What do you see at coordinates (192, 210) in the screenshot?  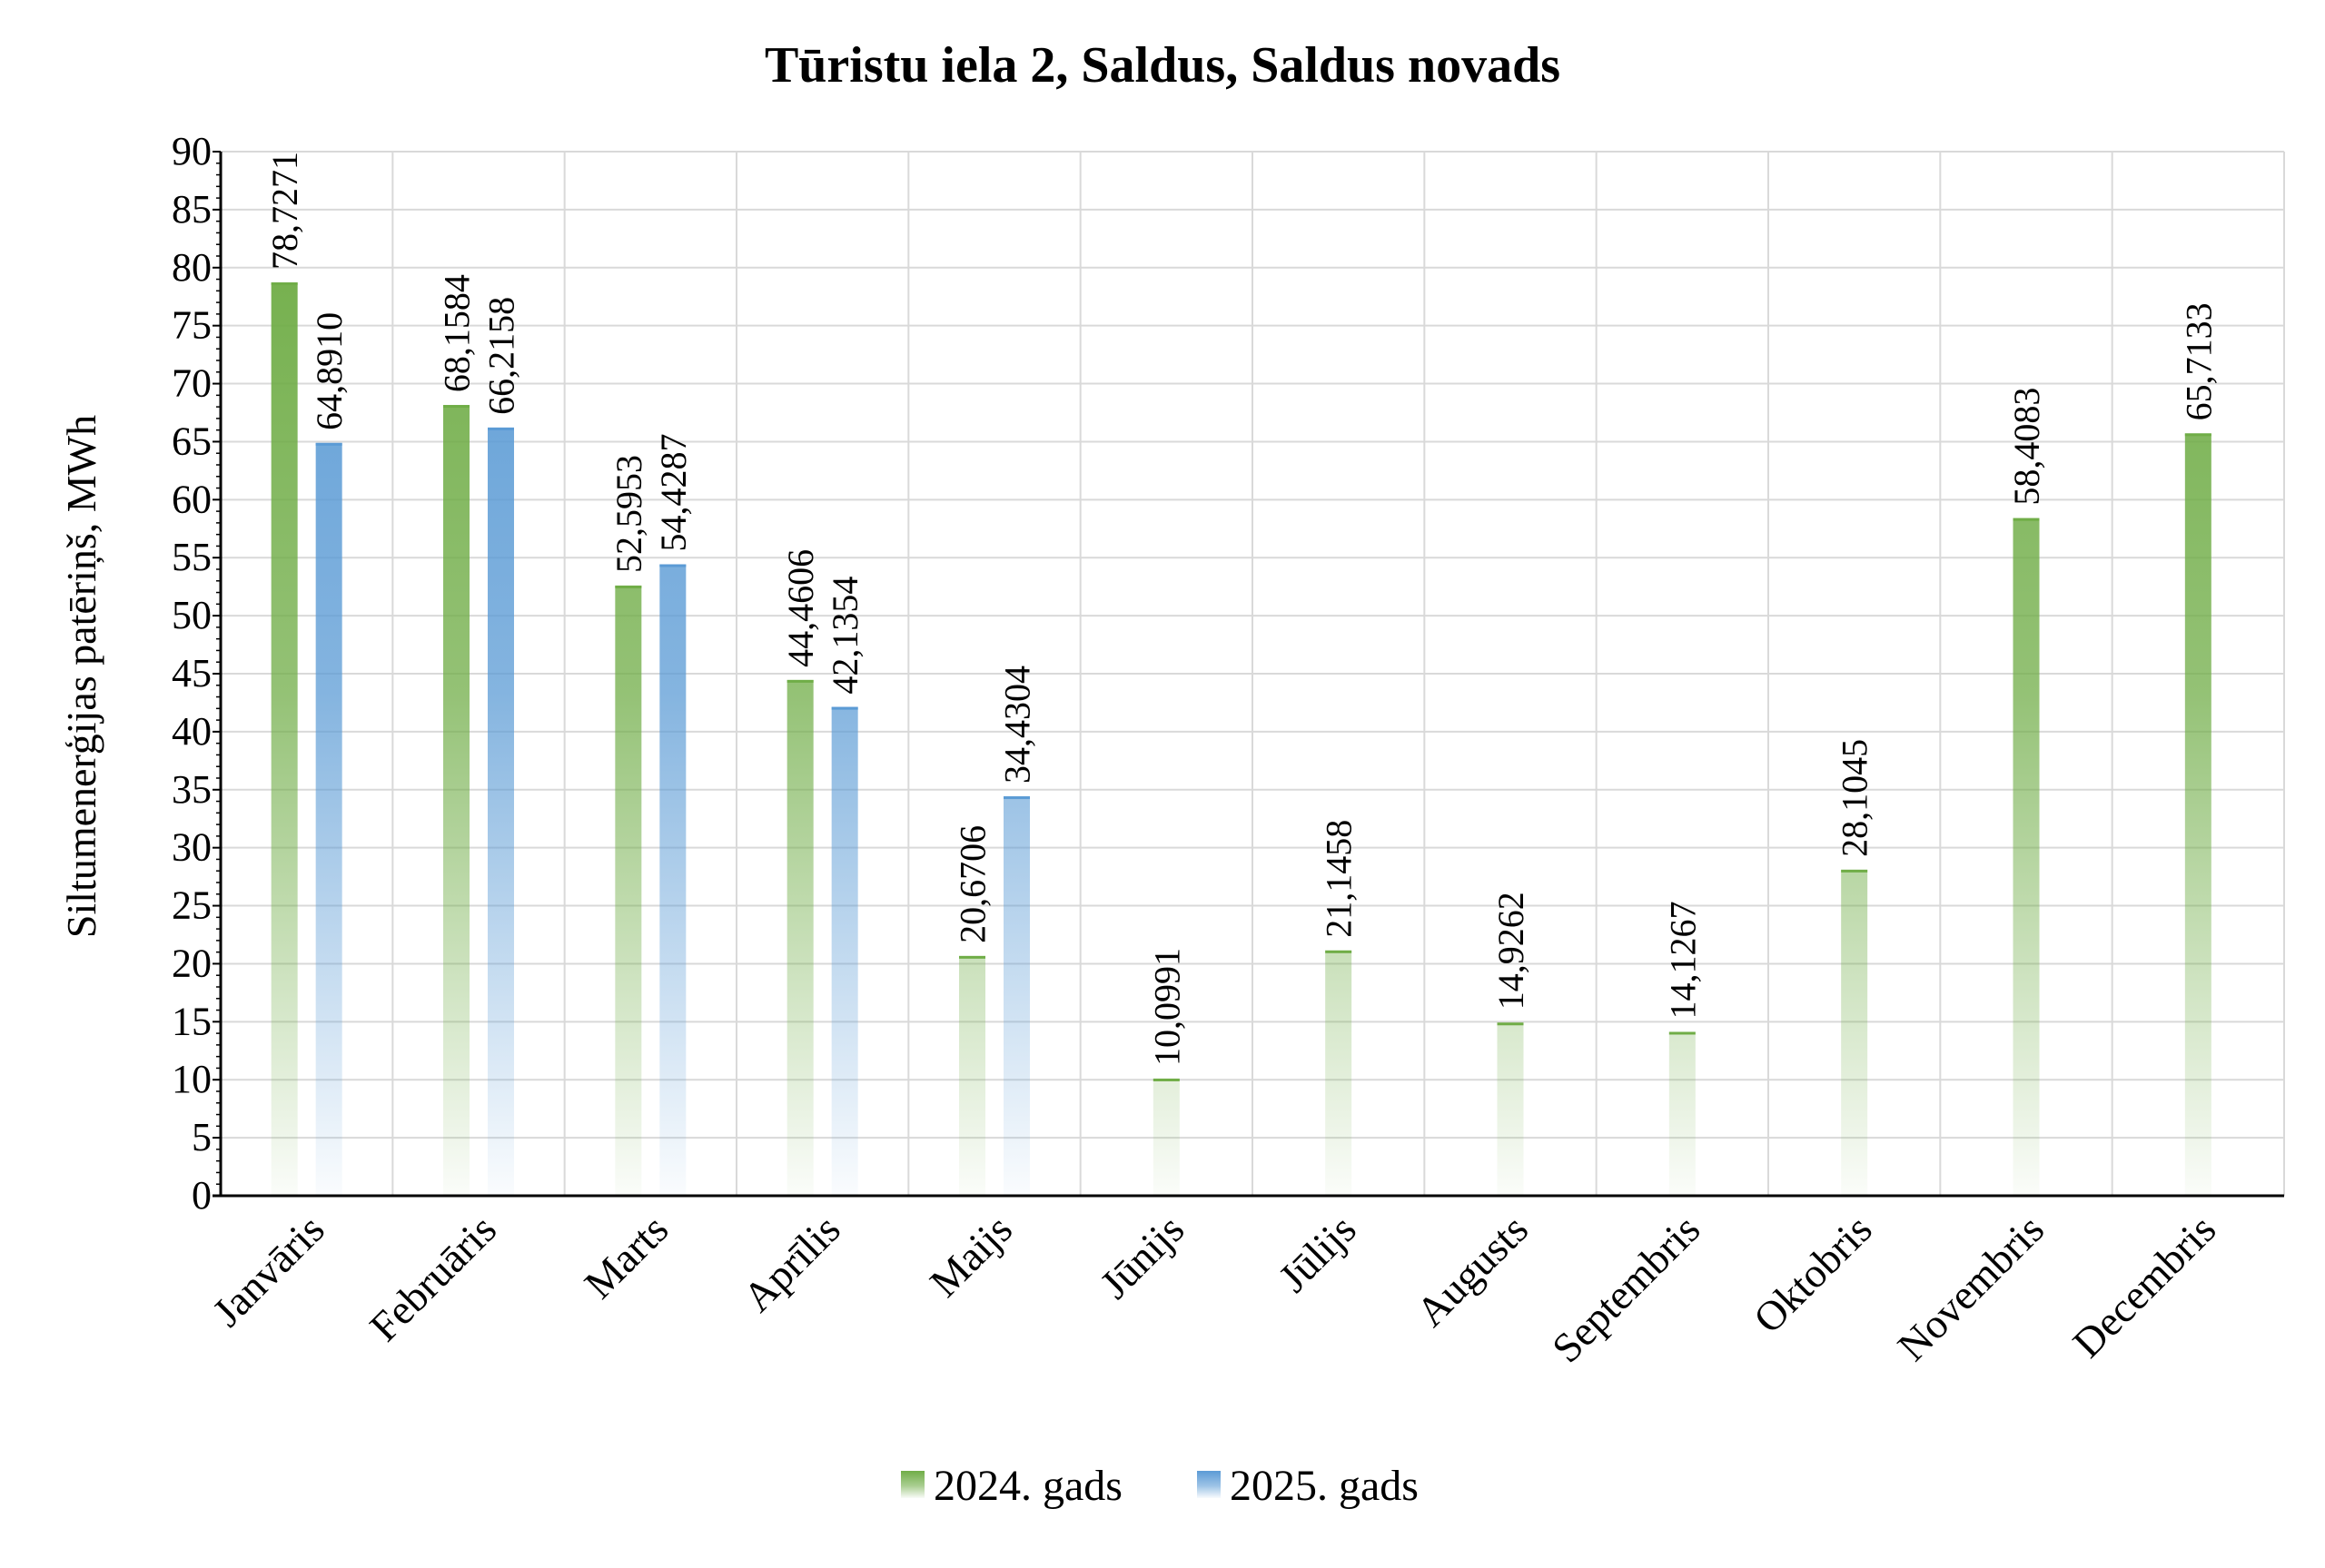 I see `y-tick-label: 85` at bounding box center [192, 210].